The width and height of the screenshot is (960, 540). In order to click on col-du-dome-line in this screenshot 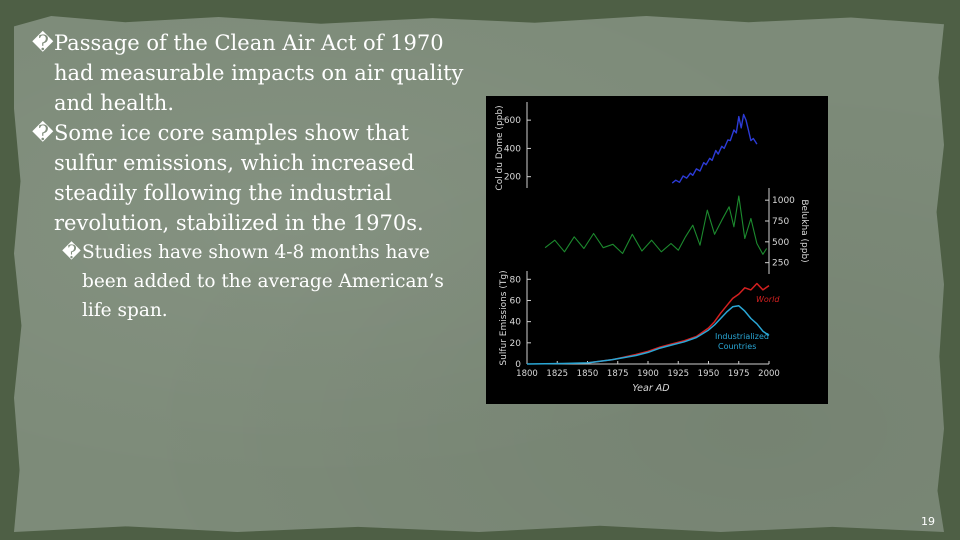, I will do `click(714, 148)`.